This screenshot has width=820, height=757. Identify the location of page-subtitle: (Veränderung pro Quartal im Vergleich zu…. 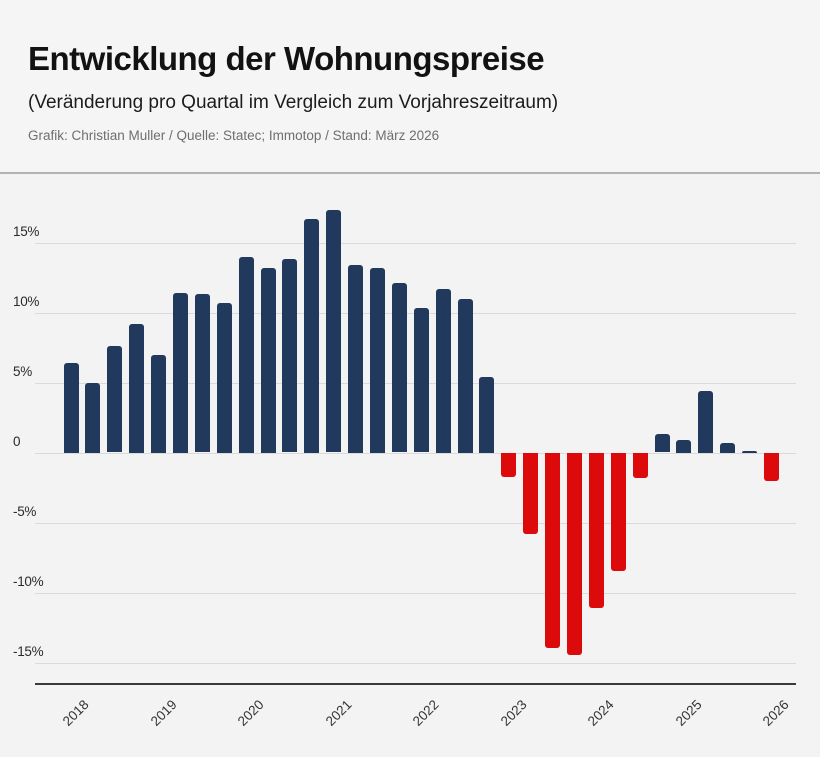
(293, 102).